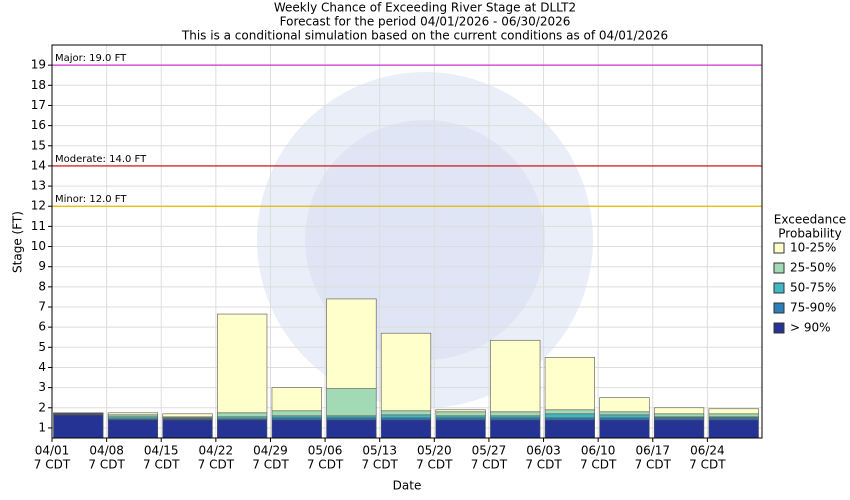  What do you see at coordinates (652, 451) in the screenshot?
I see `x-tick-label: 06/17` at bounding box center [652, 451].